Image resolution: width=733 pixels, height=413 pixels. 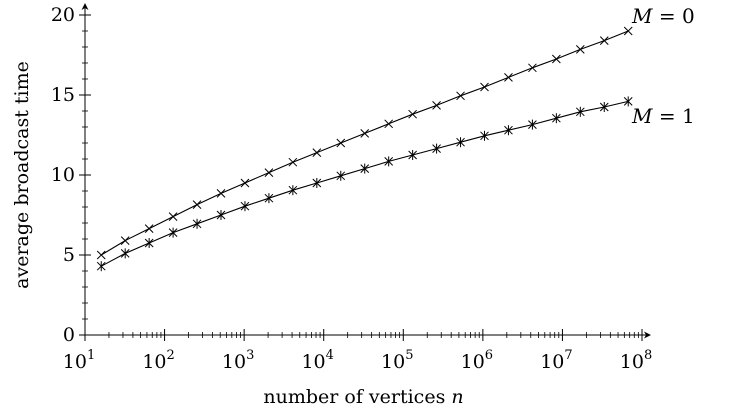 I want to click on x-axis-label: number of vertices n, so click(x=363, y=397).